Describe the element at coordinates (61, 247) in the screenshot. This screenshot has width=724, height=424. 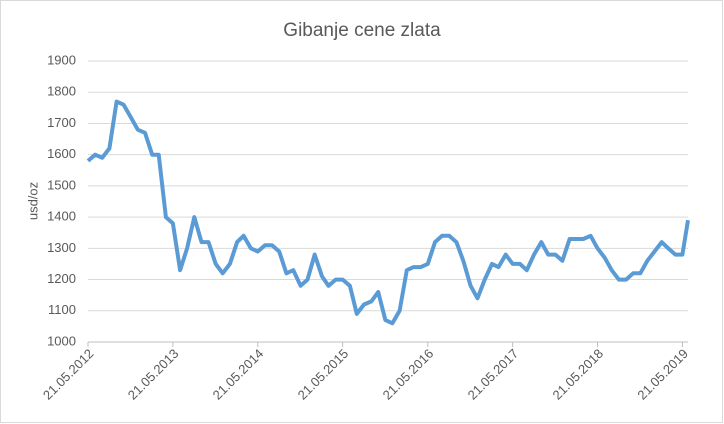
I see `y-tick-label: 1300` at that location.